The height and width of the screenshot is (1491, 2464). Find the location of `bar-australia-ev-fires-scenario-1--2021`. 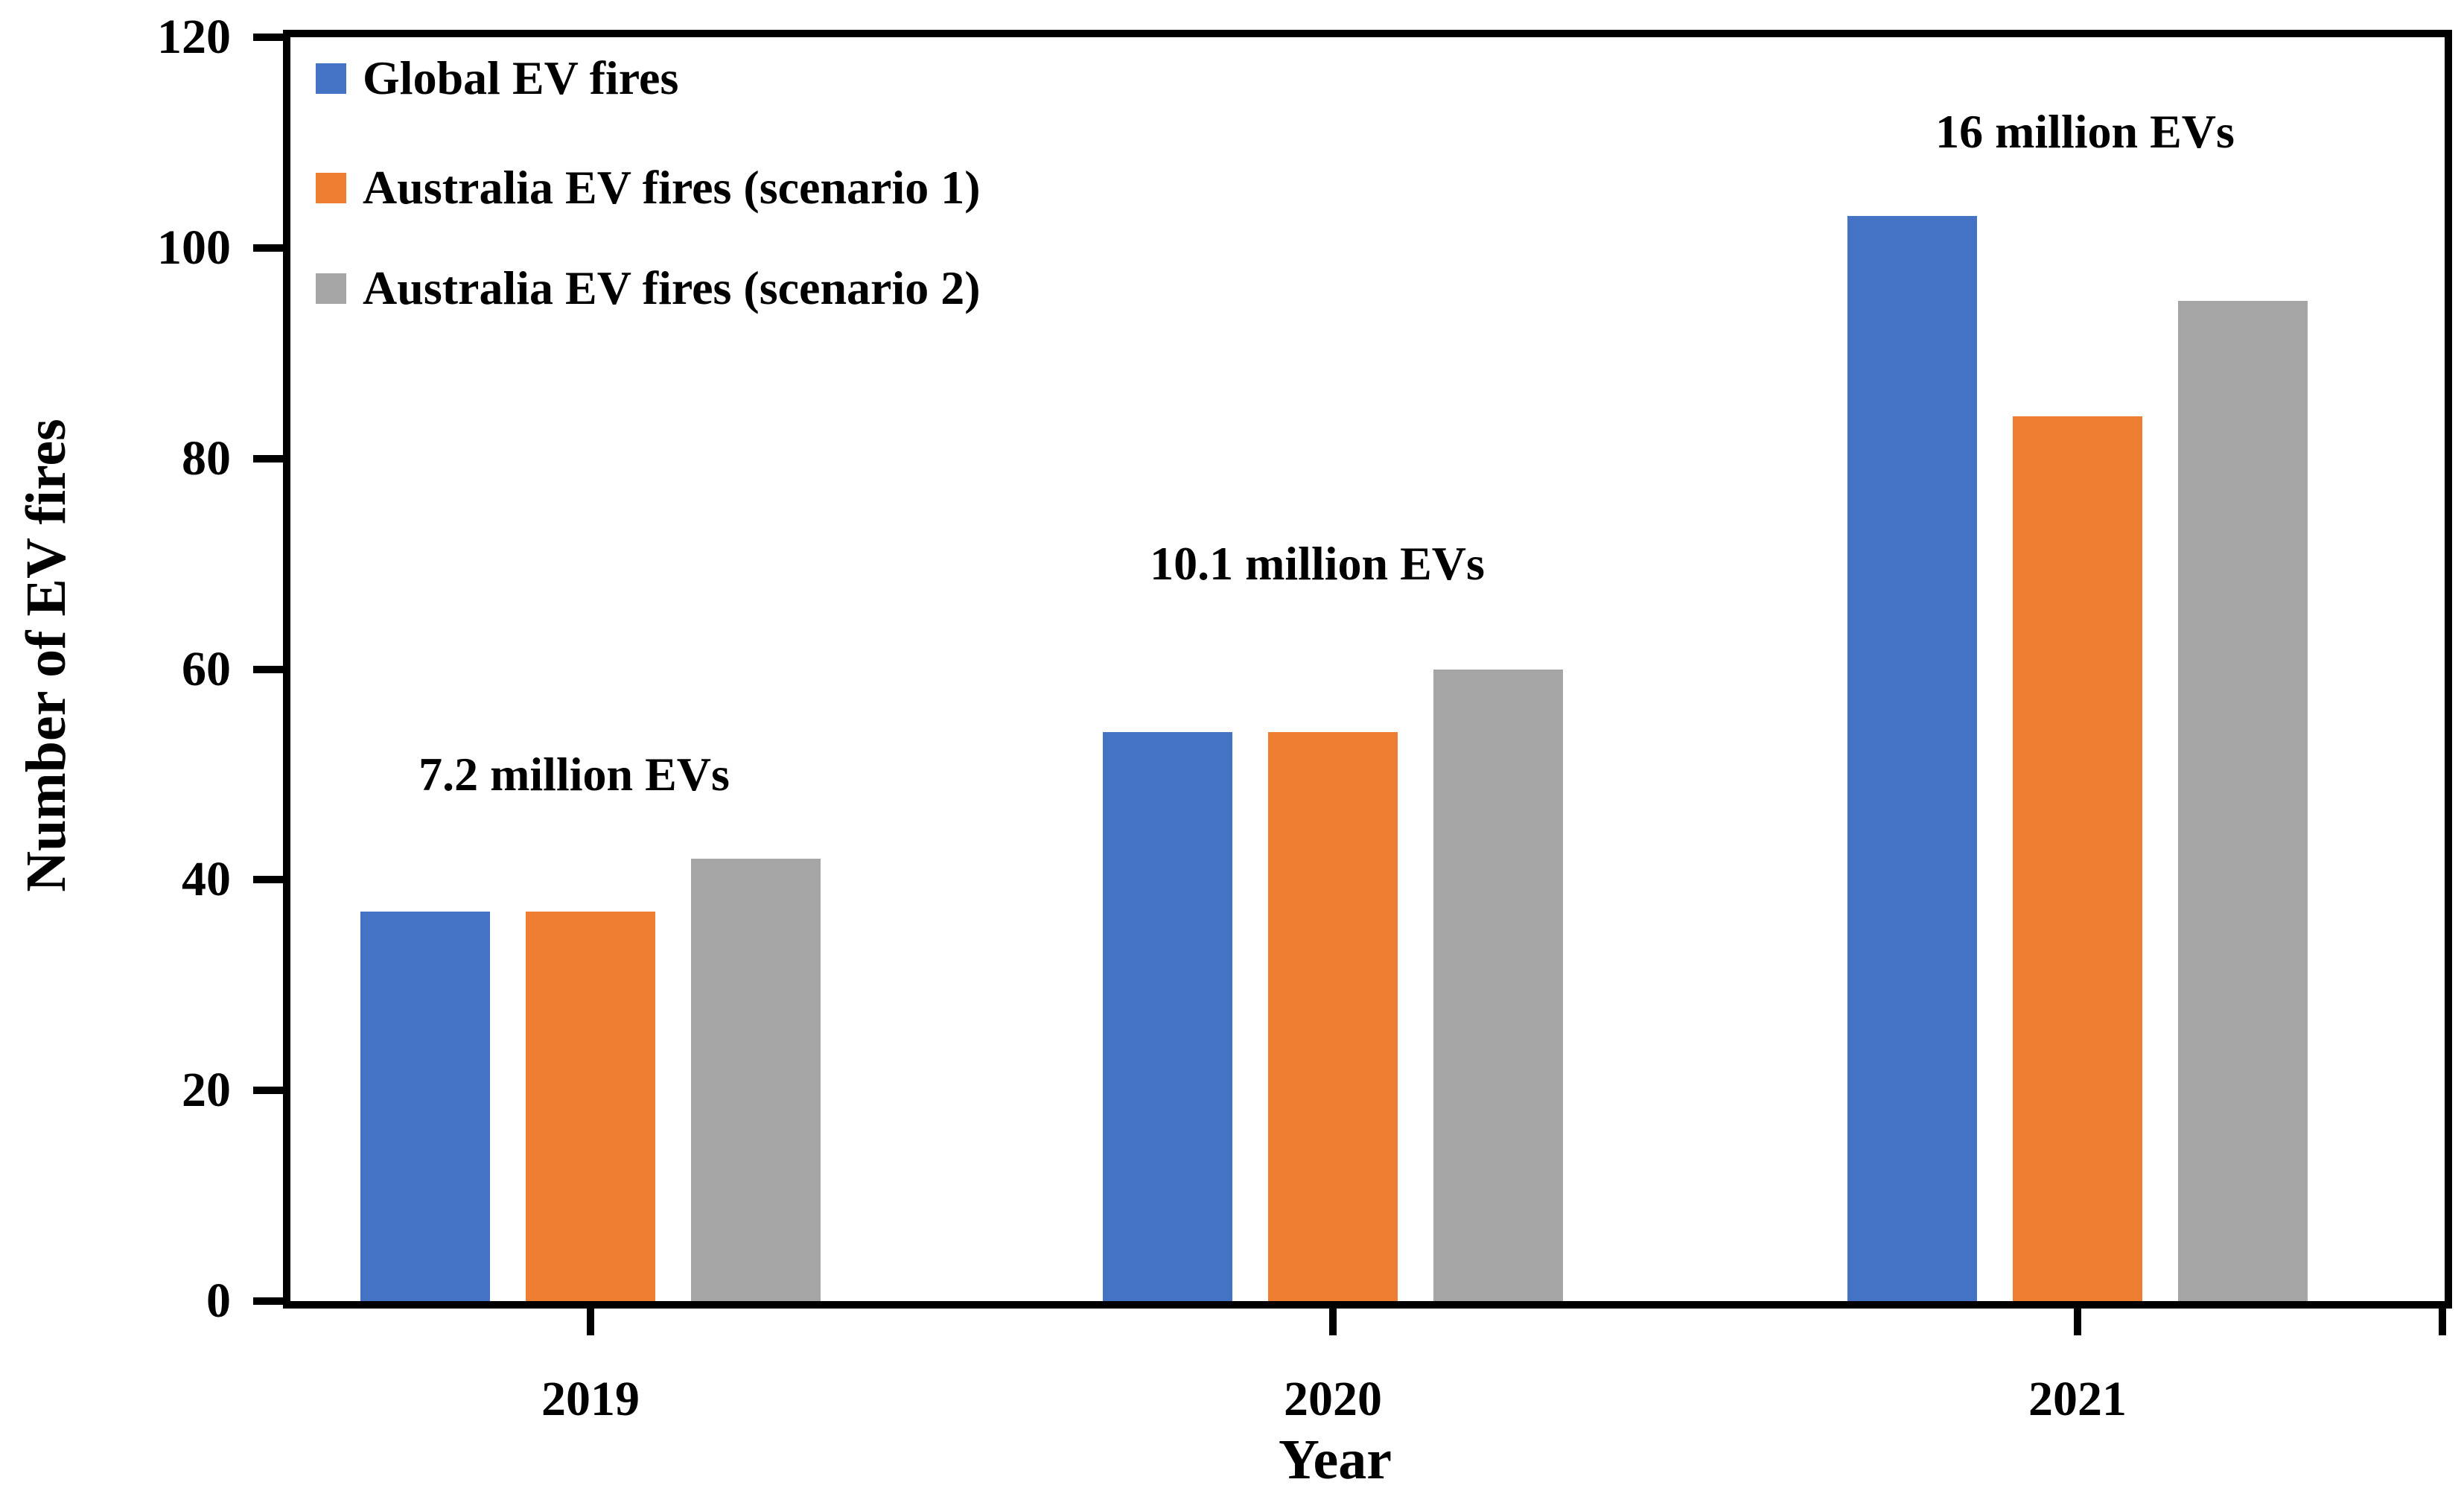

bar-australia-ev-fires-scenario-1--2021 is located at coordinates (2077, 859).